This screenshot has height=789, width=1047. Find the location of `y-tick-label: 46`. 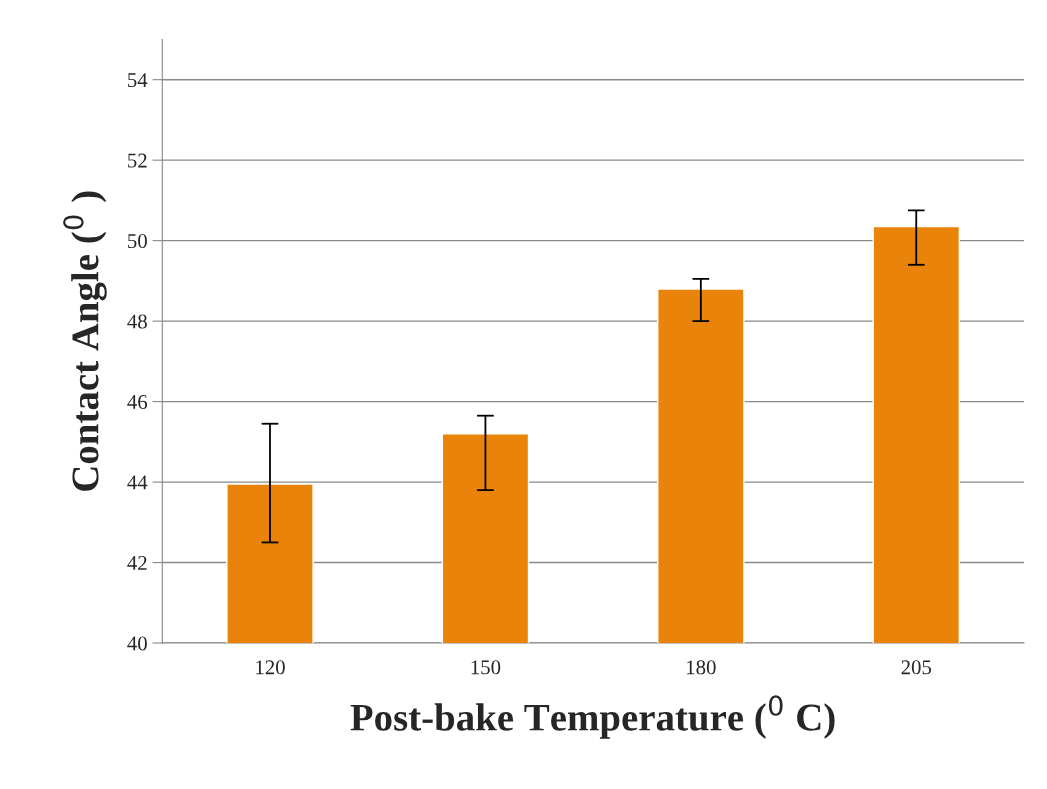

y-tick-label: 46 is located at coordinates (137, 402).